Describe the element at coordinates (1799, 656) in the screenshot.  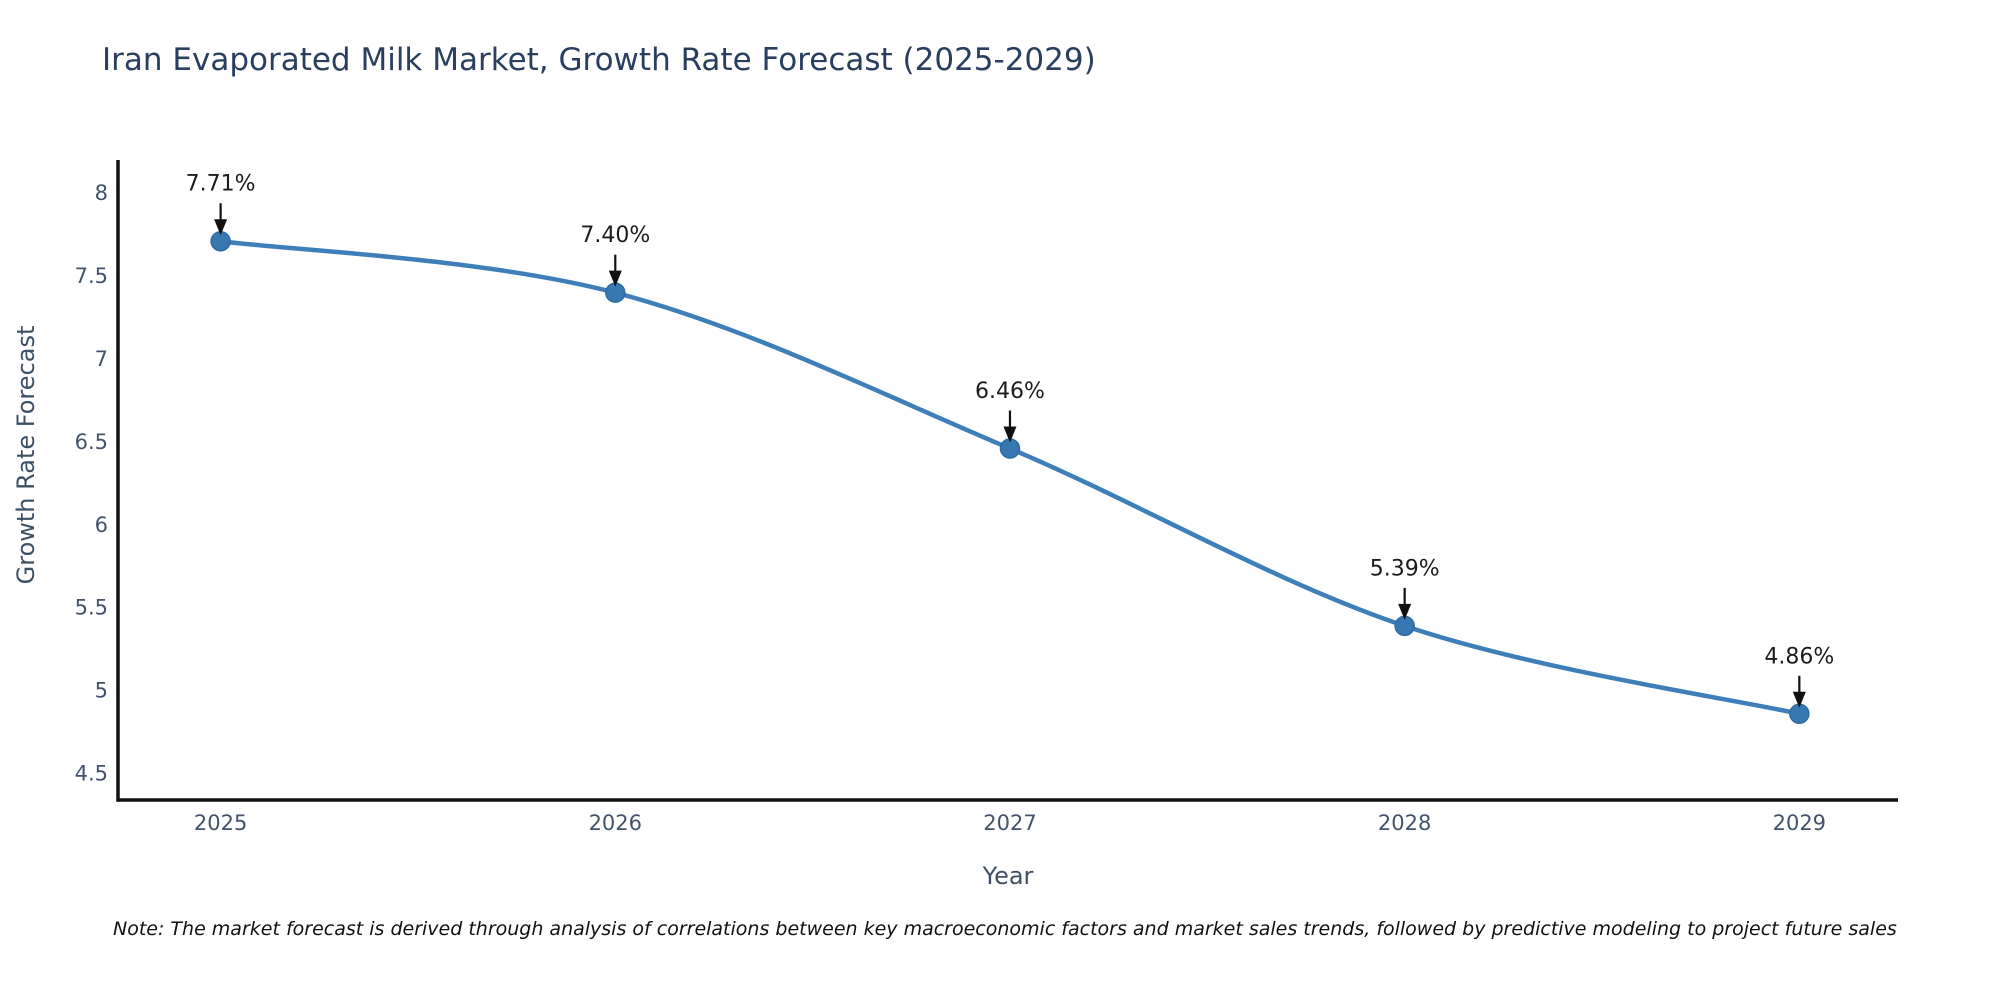
I see `annotation-label: 4.86%` at that location.